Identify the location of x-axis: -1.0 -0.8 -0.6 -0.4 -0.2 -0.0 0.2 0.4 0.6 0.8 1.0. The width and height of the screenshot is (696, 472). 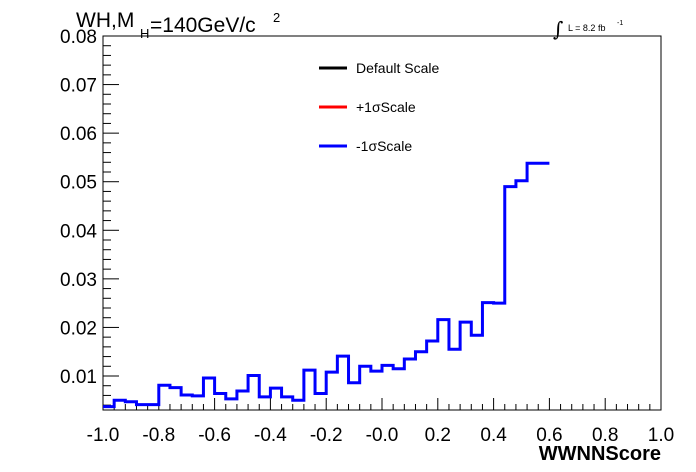
(380, 422).